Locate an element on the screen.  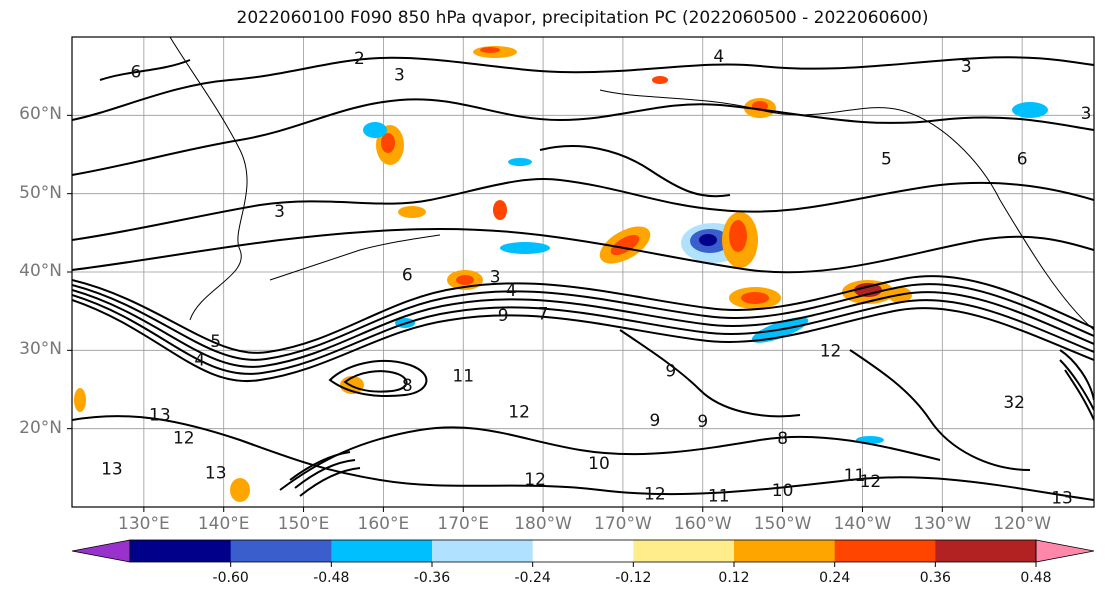
contour-label: 32 is located at coordinates (1014, 403).